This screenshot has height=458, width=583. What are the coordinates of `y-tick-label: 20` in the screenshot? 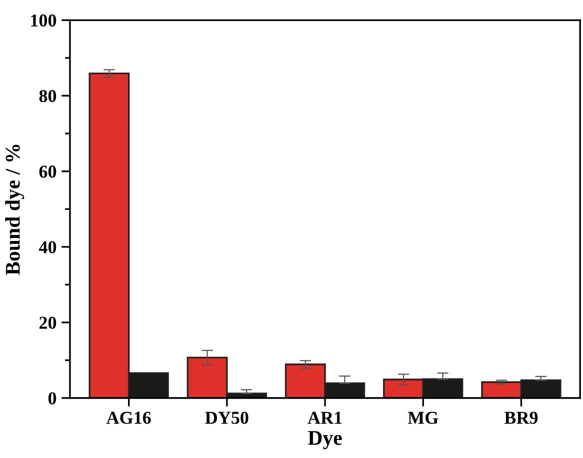 It's located at (47, 322).